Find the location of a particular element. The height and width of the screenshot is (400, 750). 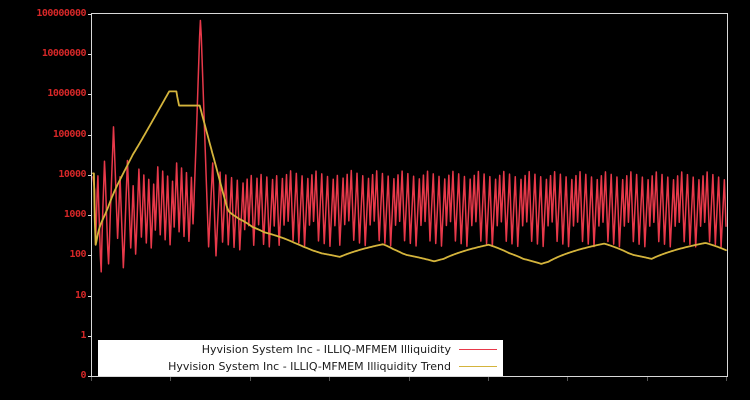

y-axis-tick-label: 100 is located at coordinates (77, 255).